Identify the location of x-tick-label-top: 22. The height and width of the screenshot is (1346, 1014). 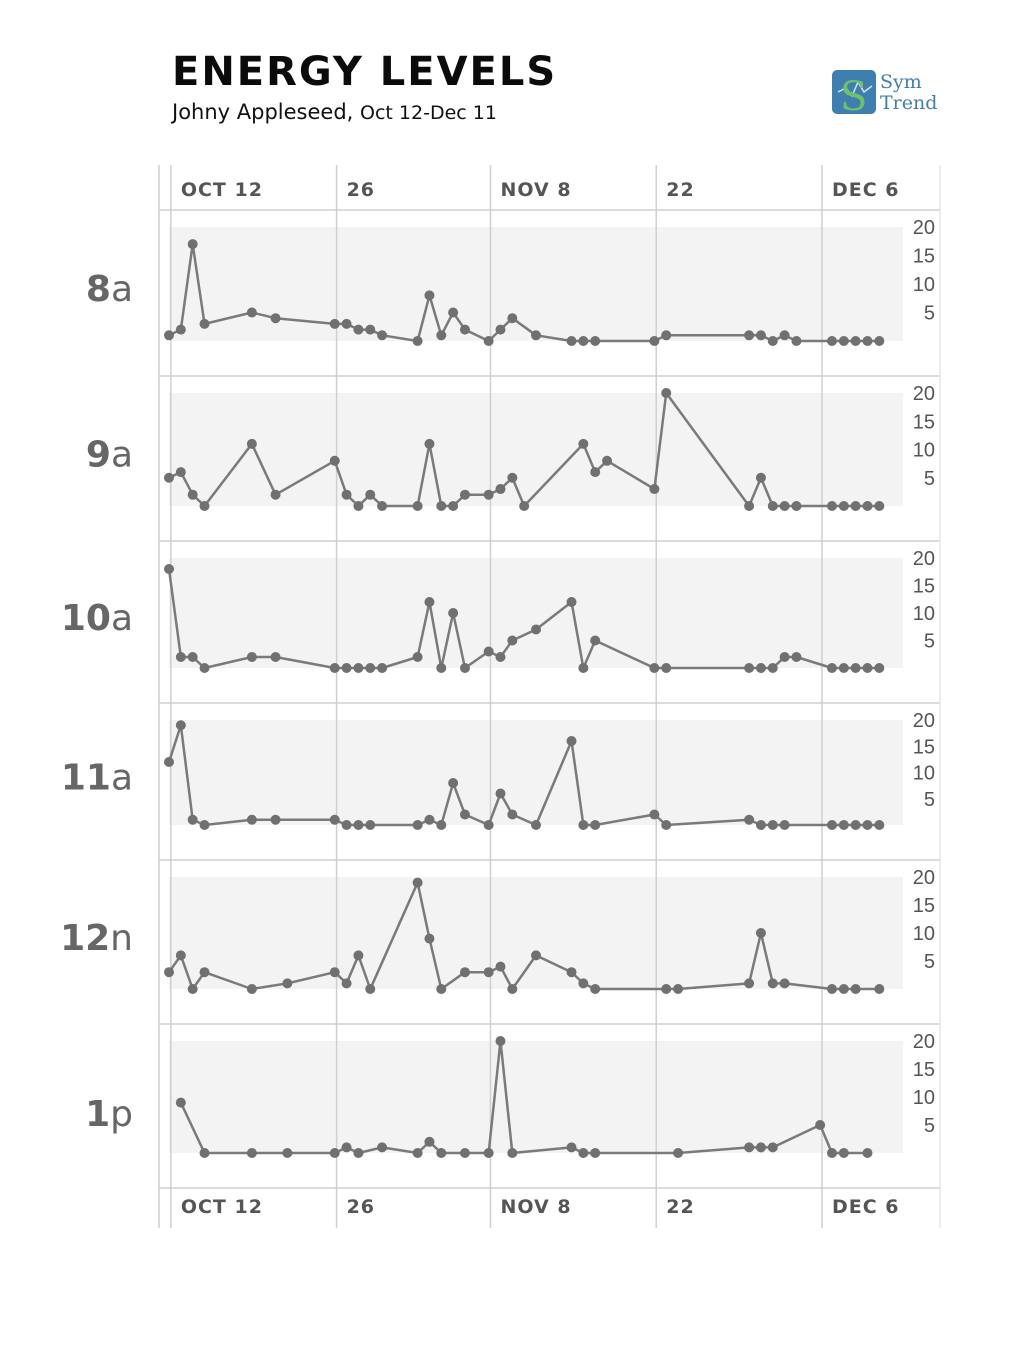
(680, 190).